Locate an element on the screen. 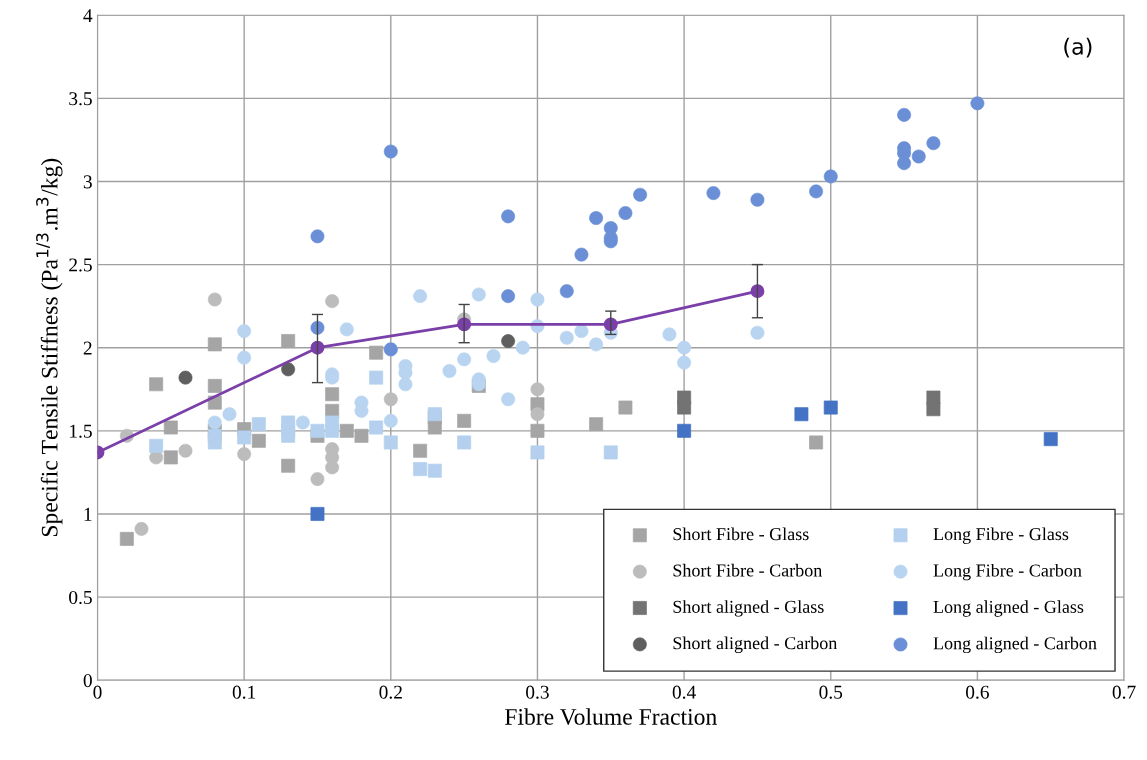 Image resolution: width=1147 pixels, height=760 pixels. y-tick-label: 1 is located at coordinates (88, 514).